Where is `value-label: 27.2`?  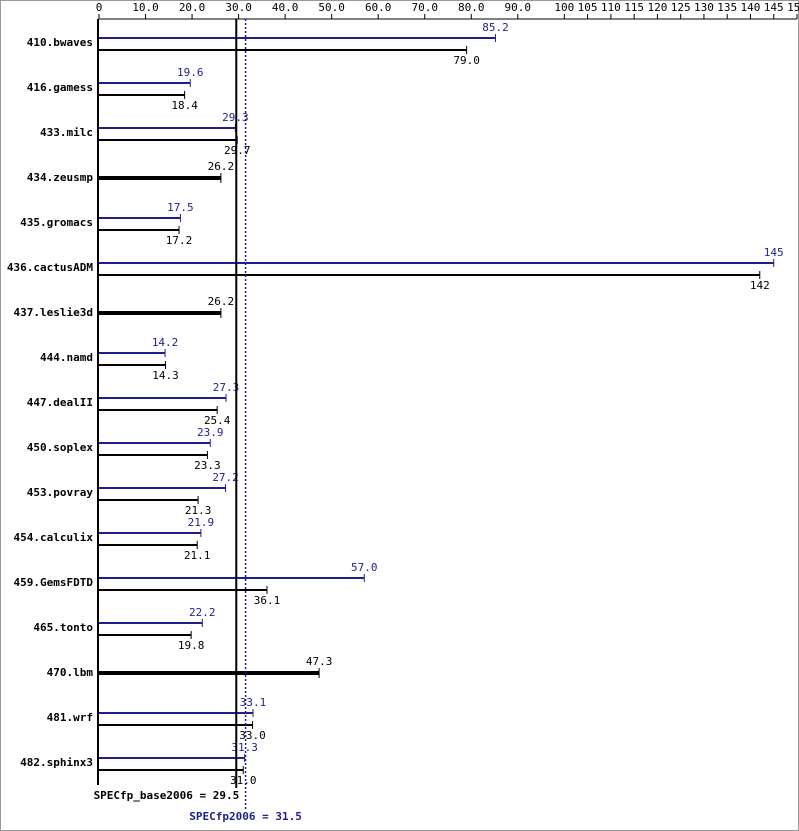 value-label: 27.2 is located at coordinates (225, 477).